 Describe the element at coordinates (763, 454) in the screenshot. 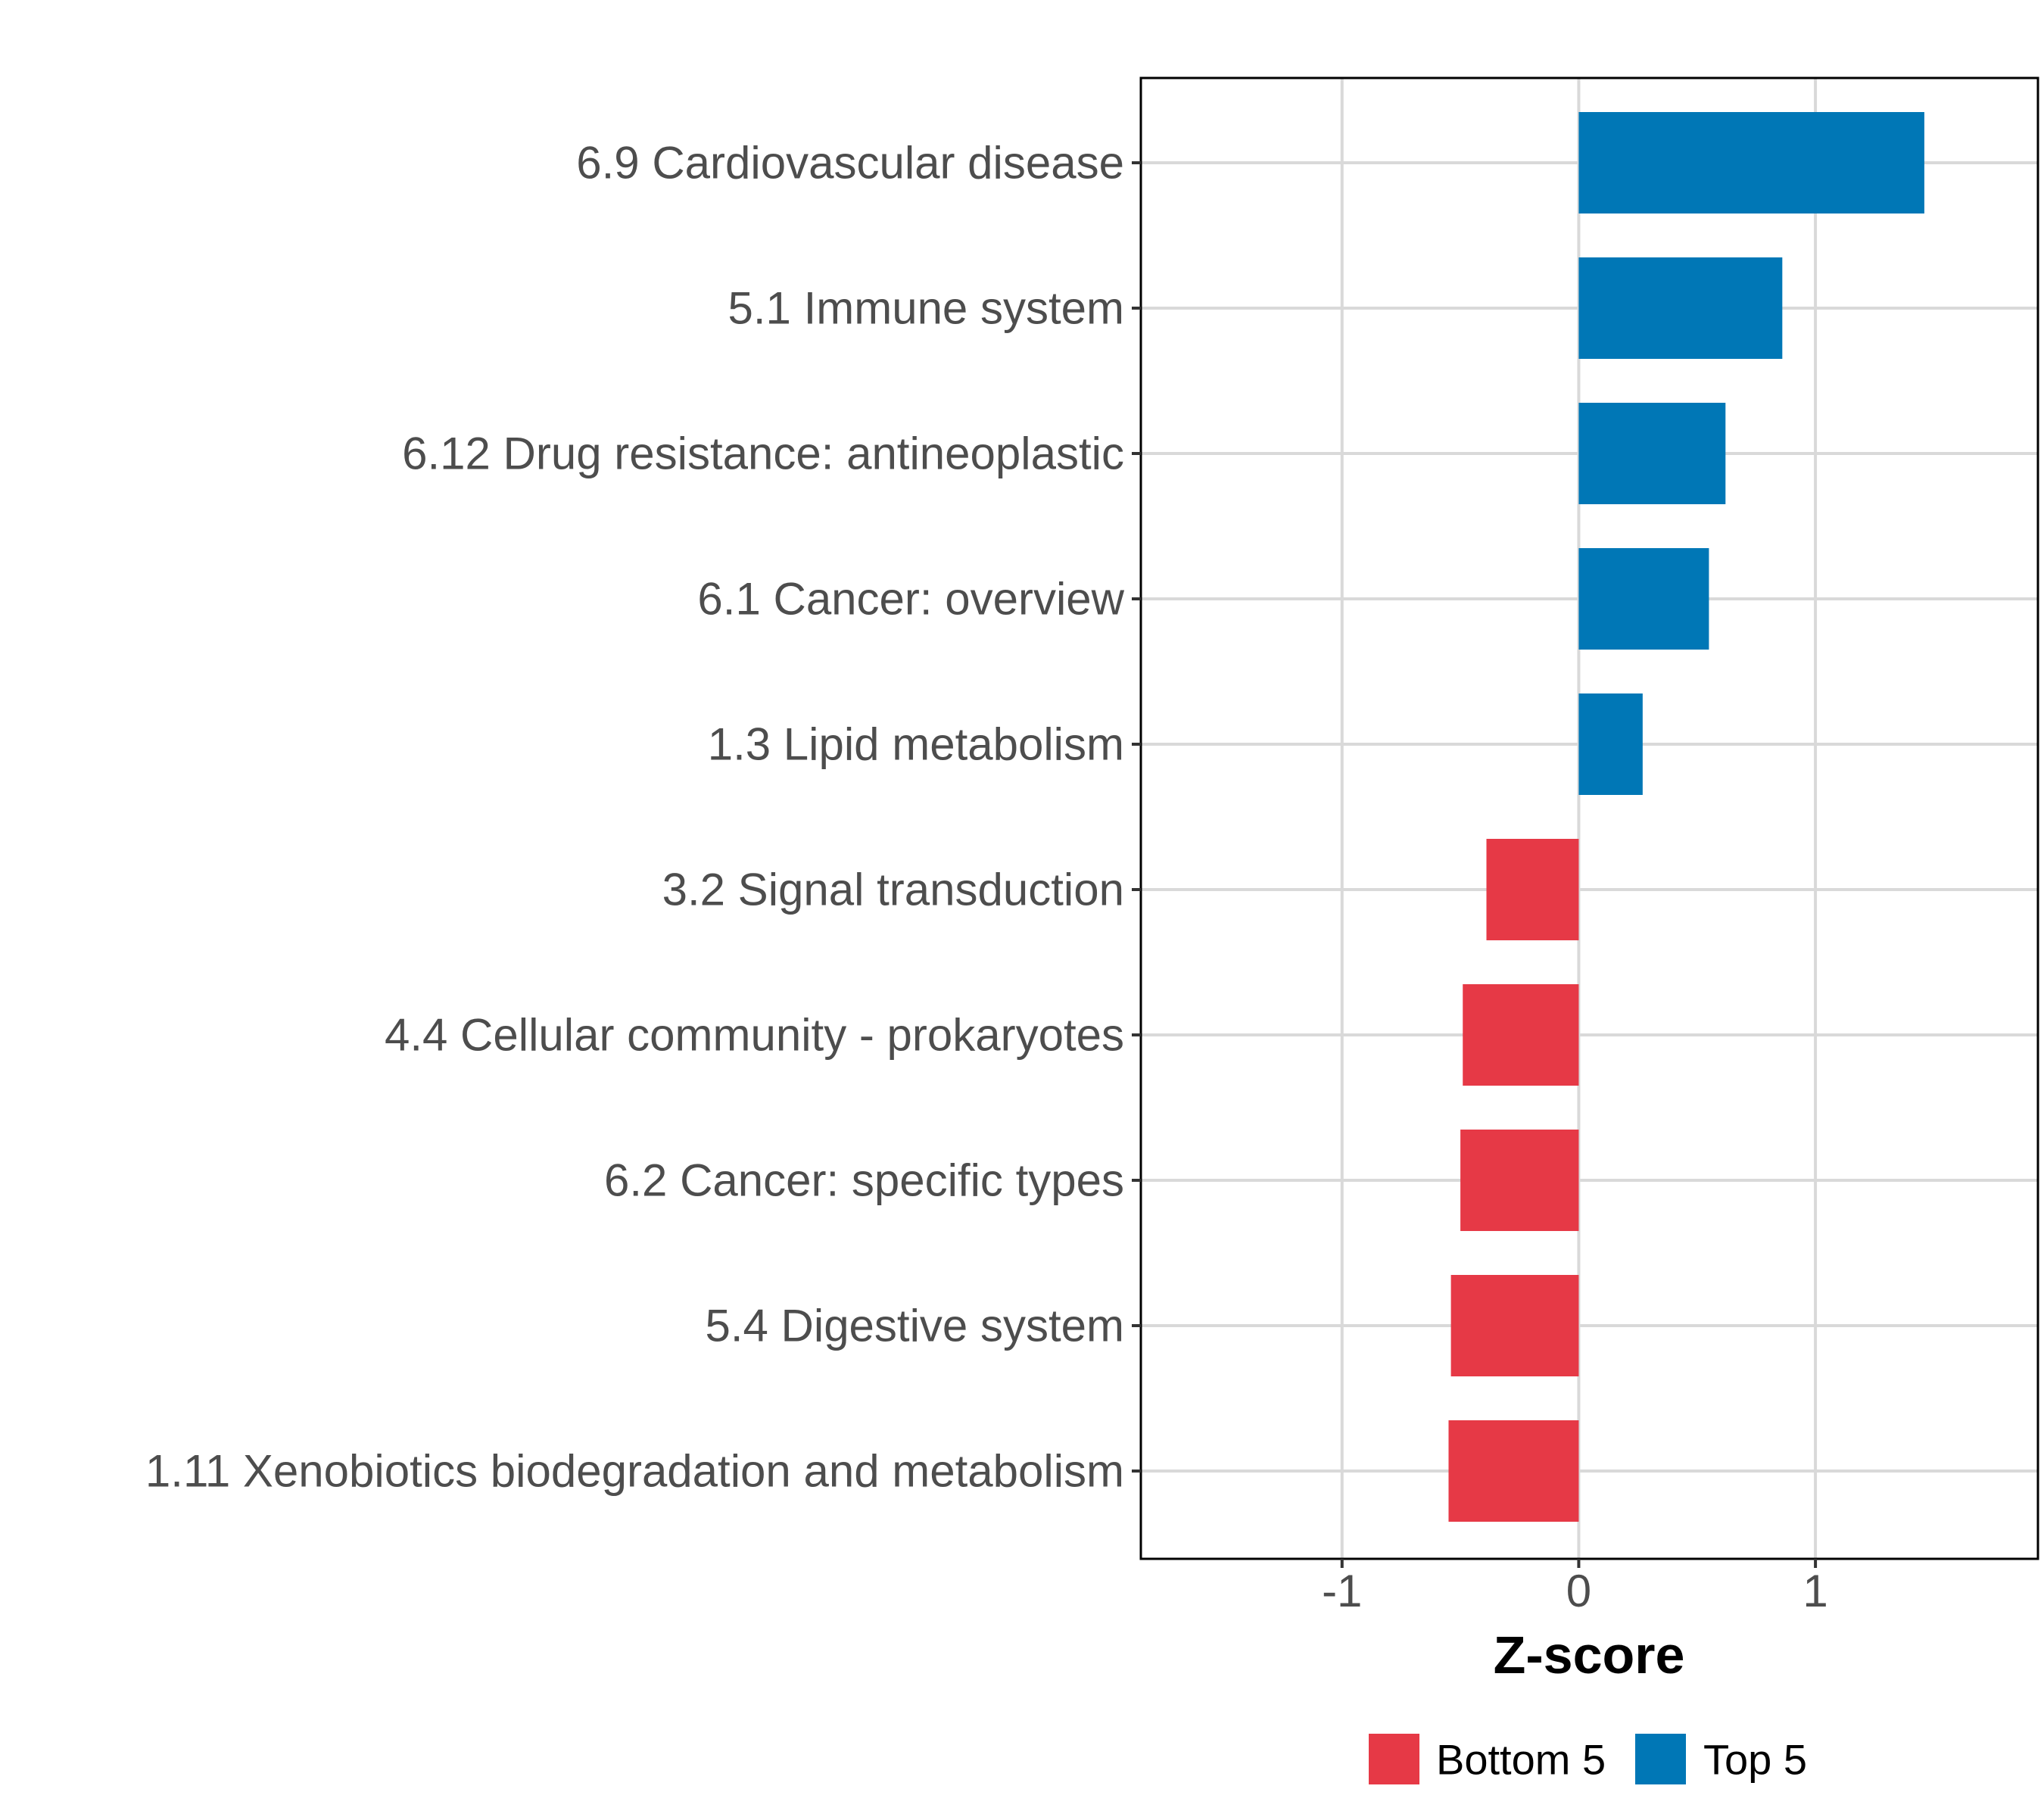

I see `category-label: 6.12 Drug resistance: antineoplastic` at that location.